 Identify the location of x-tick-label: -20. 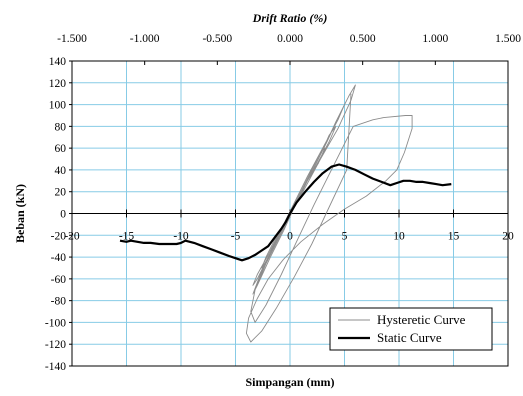
(72, 237).